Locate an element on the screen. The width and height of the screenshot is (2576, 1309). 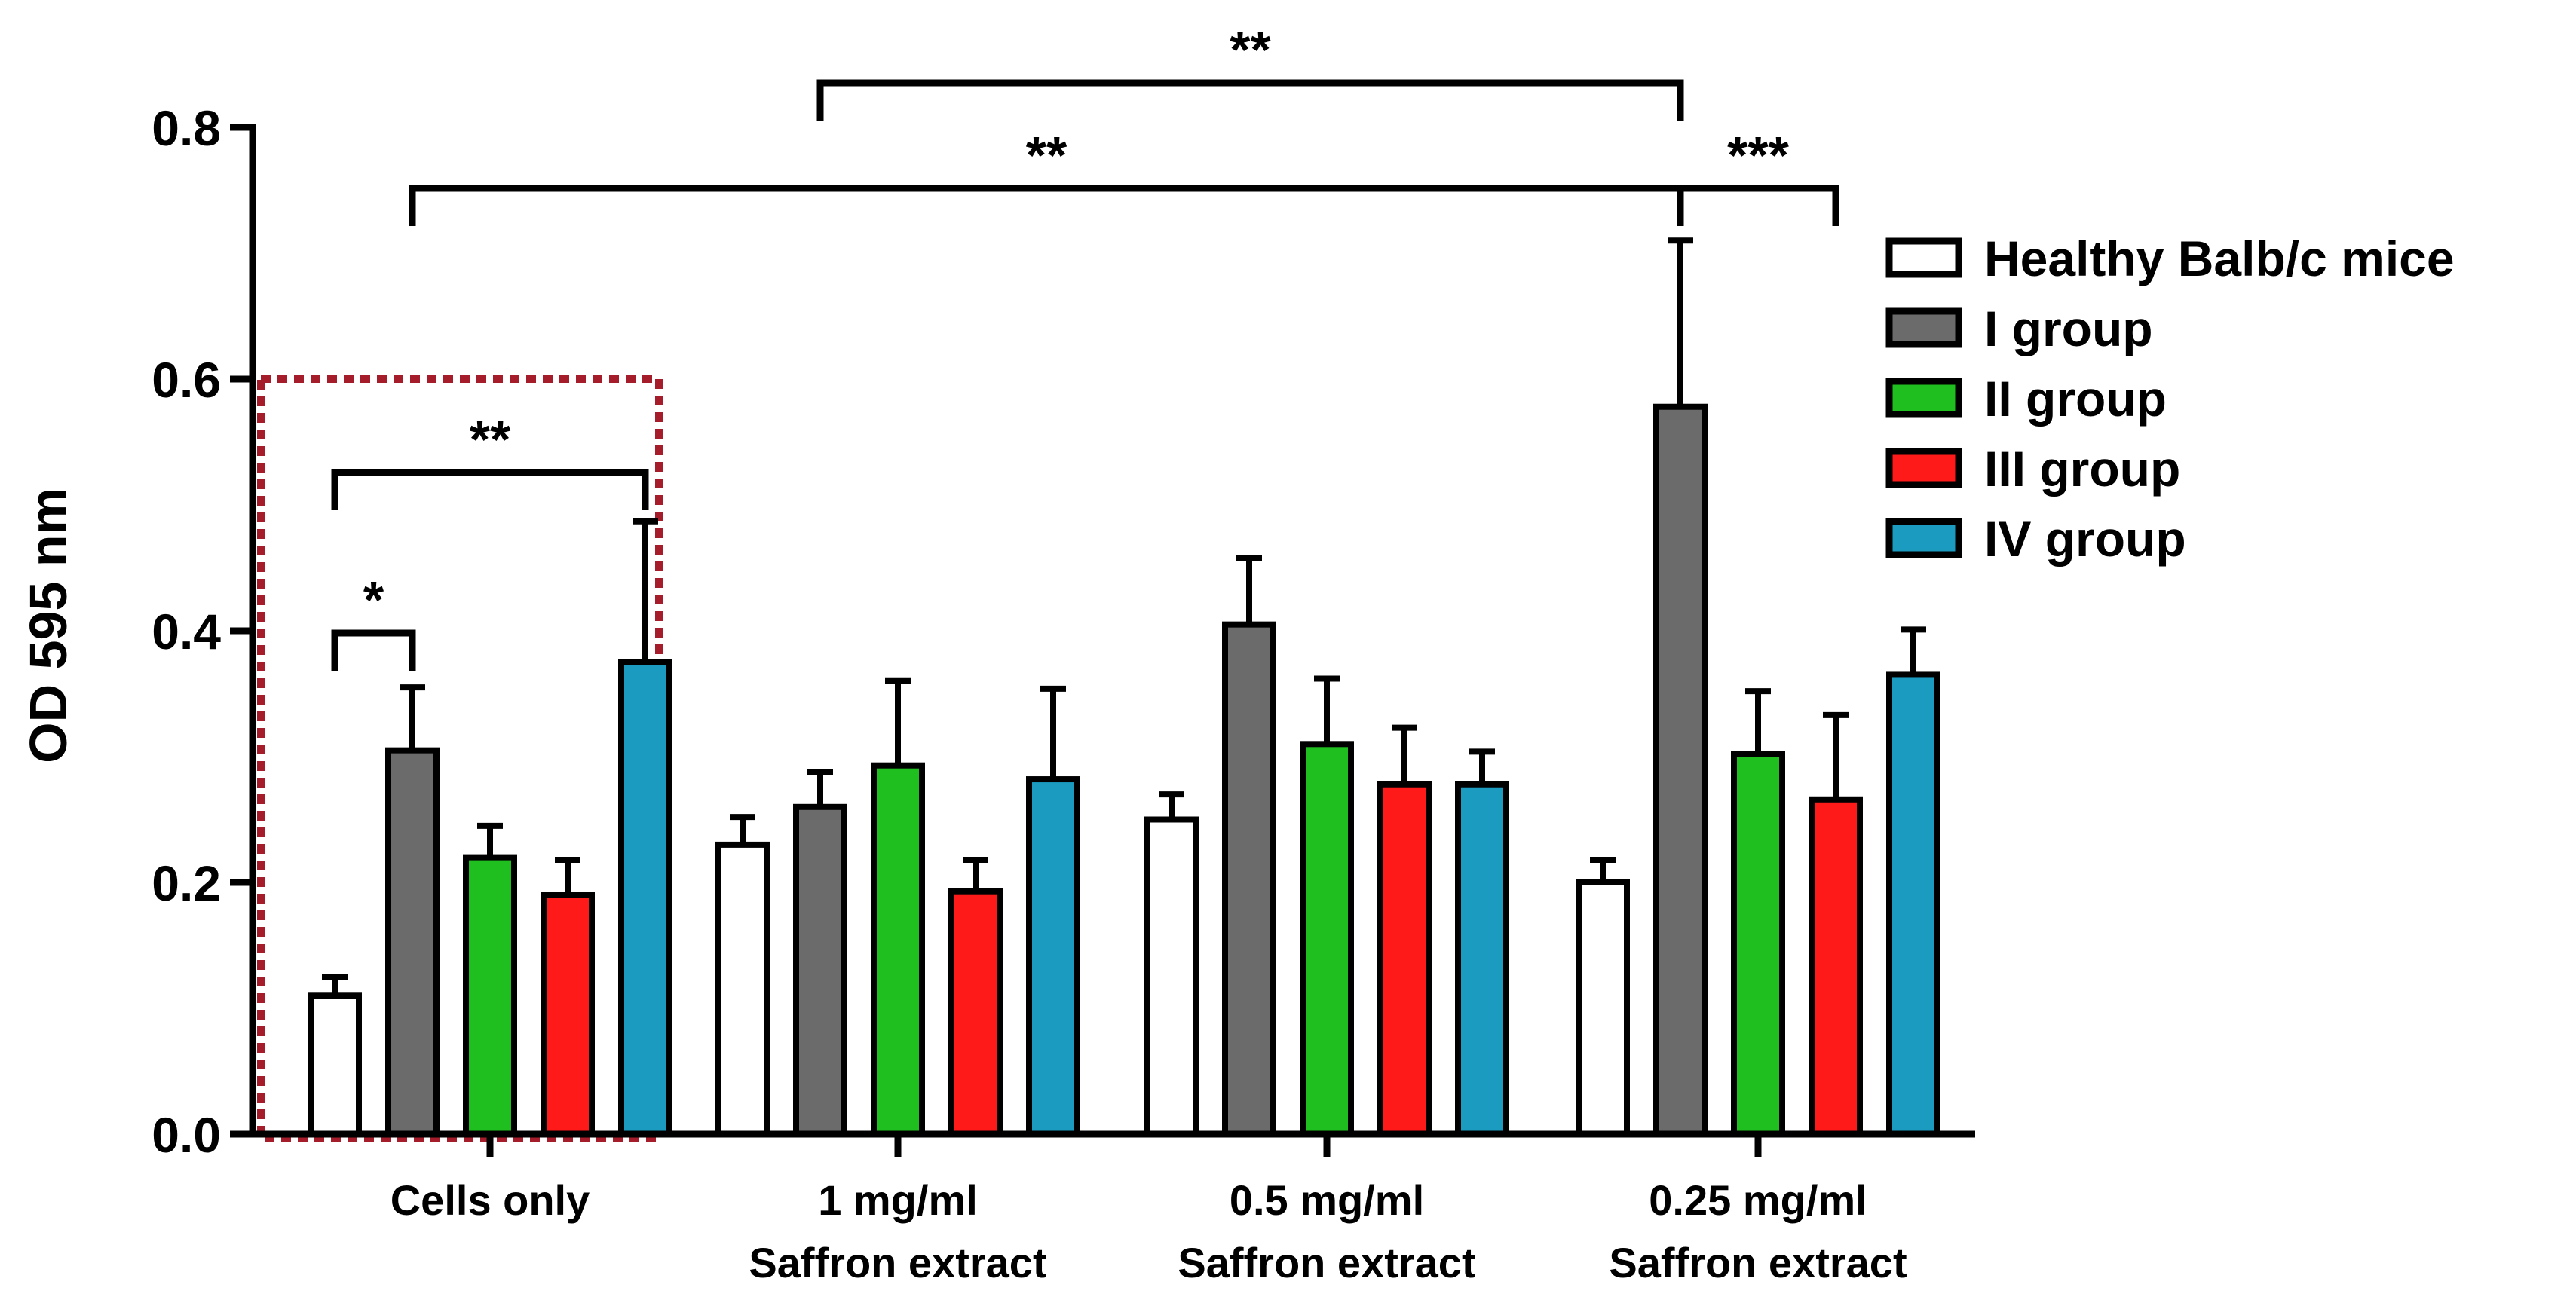
y-tick-label: 0.2 is located at coordinates (186, 883).